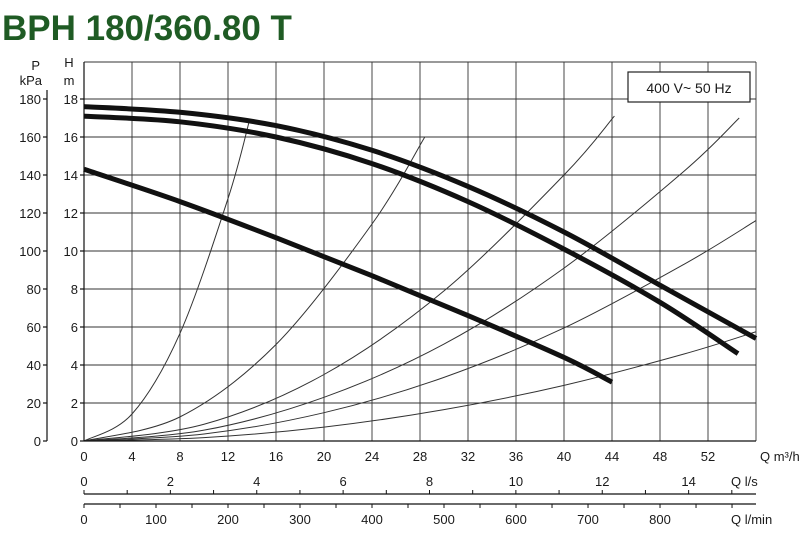 The height and width of the screenshot is (542, 800). What do you see at coordinates (74, 289) in the screenshot?
I see `head-tick-label: 8` at bounding box center [74, 289].